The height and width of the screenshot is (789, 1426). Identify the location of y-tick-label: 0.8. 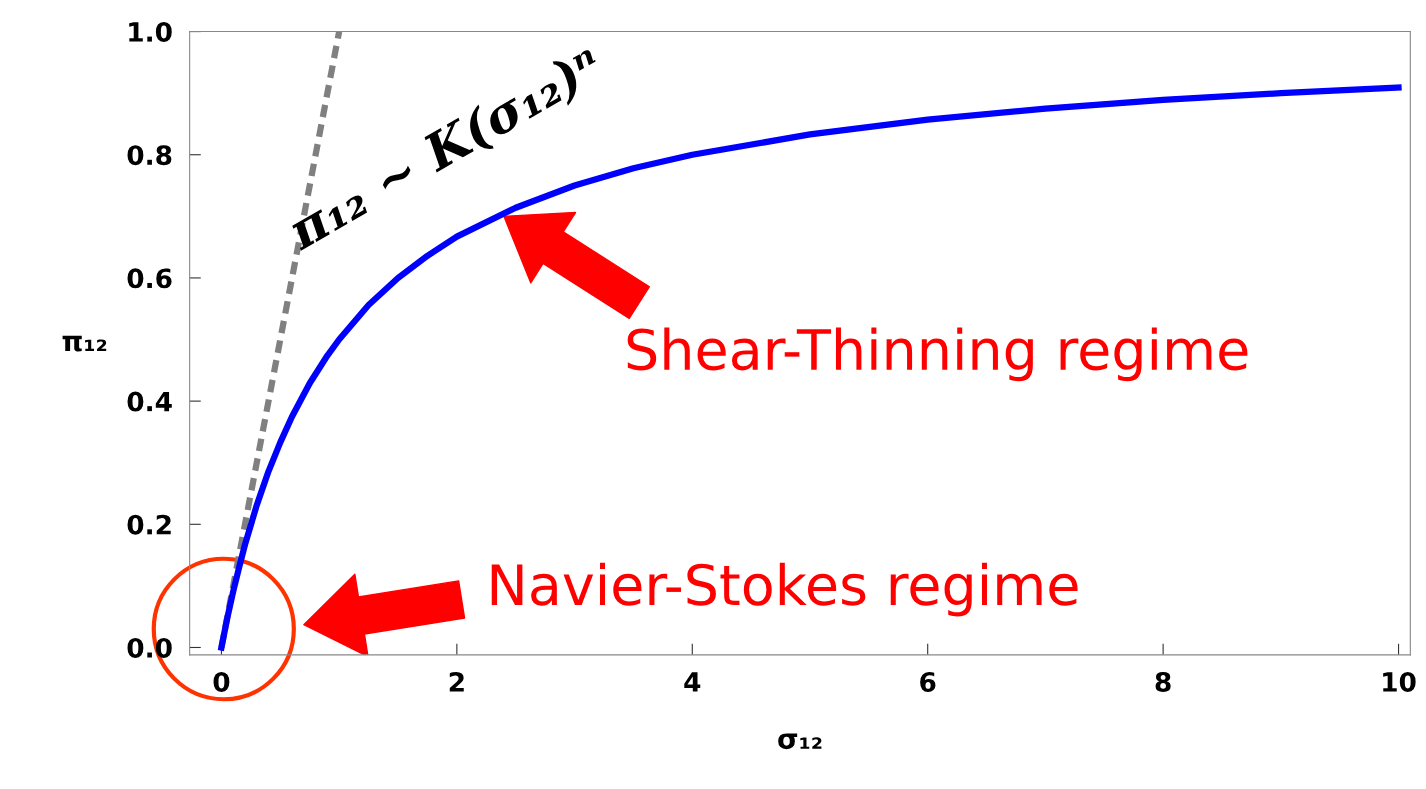
(149, 155).